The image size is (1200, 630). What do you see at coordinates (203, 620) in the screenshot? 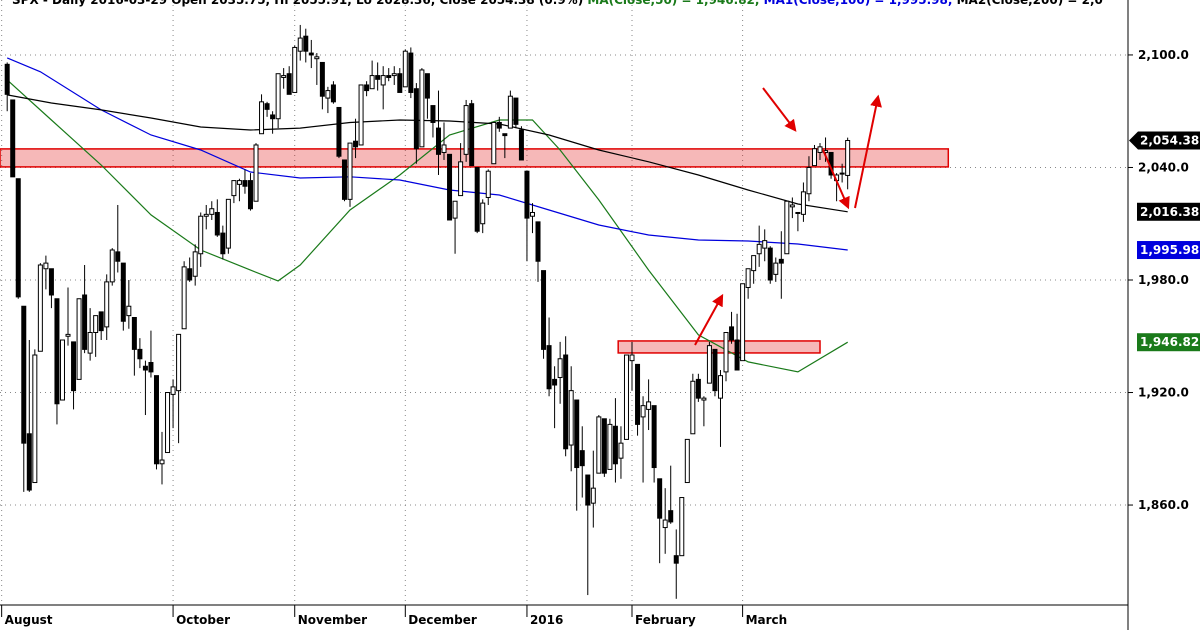
I see `x-tick-label: October` at bounding box center [203, 620].